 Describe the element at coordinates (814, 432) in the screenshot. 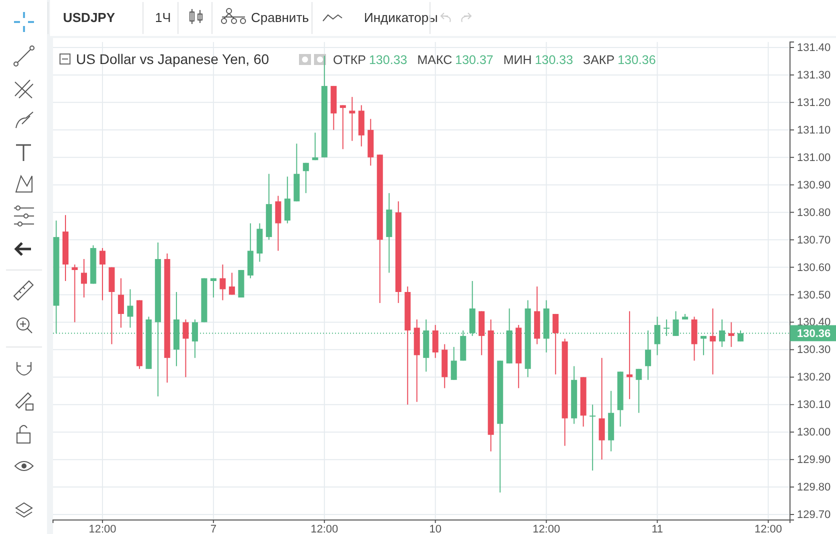

I see `y-tick-label: 130.00` at that location.